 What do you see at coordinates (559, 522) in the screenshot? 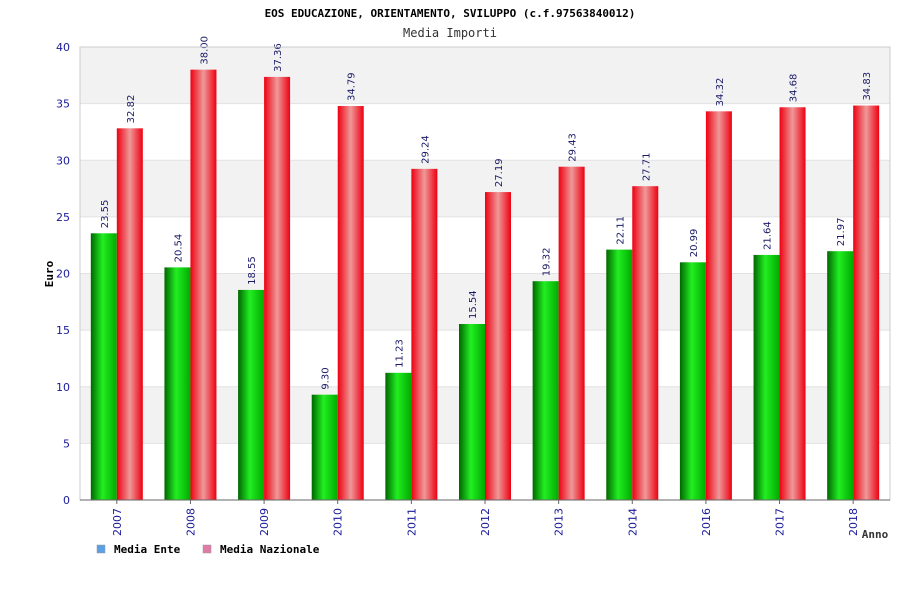
I see `x-tick-label: 2013` at bounding box center [559, 522].